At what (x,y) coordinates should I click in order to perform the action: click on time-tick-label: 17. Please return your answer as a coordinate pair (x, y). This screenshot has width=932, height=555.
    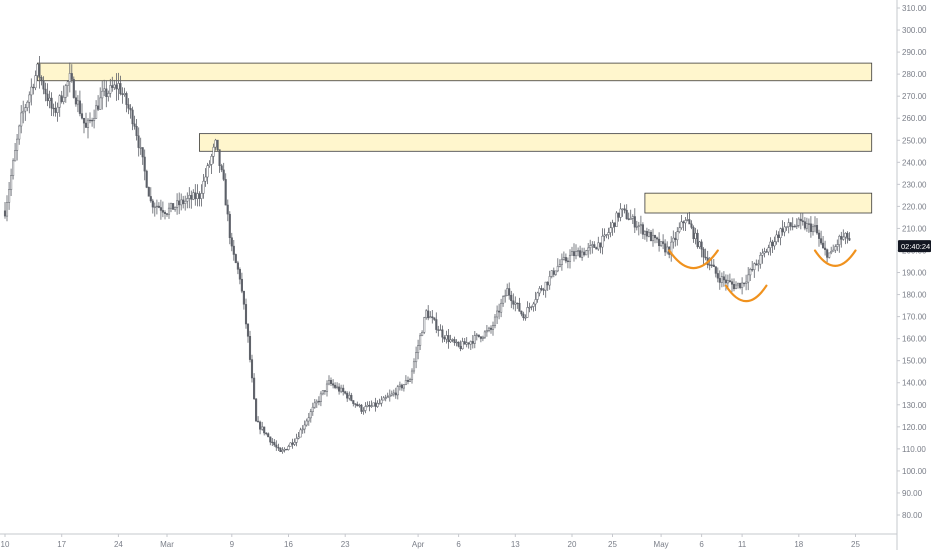
    Looking at the image, I should click on (61, 544).